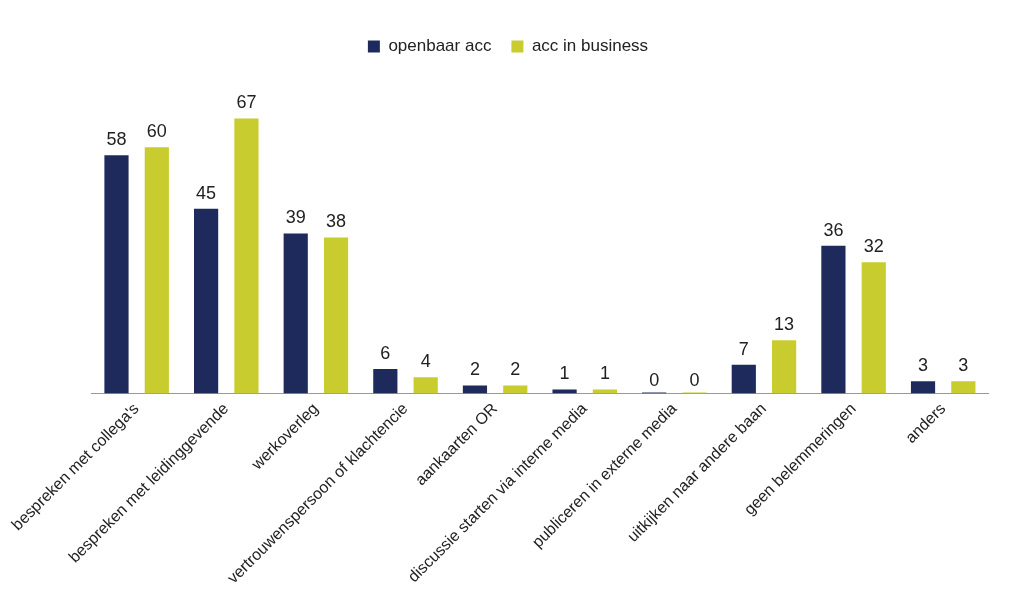 The width and height of the screenshot is (1016, 605). What do you see at coordinates (784, 324) in the screenshot?
I see `data-label: 13` at bounding box center [784, 324].